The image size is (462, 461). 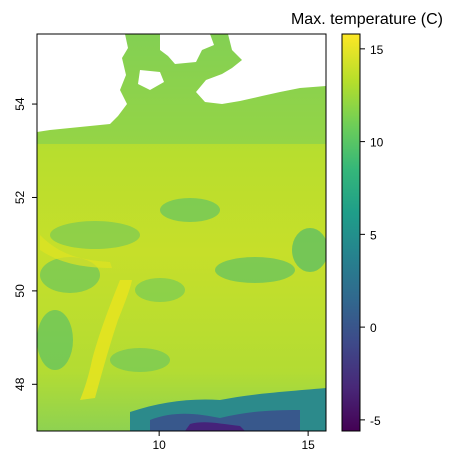 I want to click on x-tick-label: 15, so click(x=308, y=445).